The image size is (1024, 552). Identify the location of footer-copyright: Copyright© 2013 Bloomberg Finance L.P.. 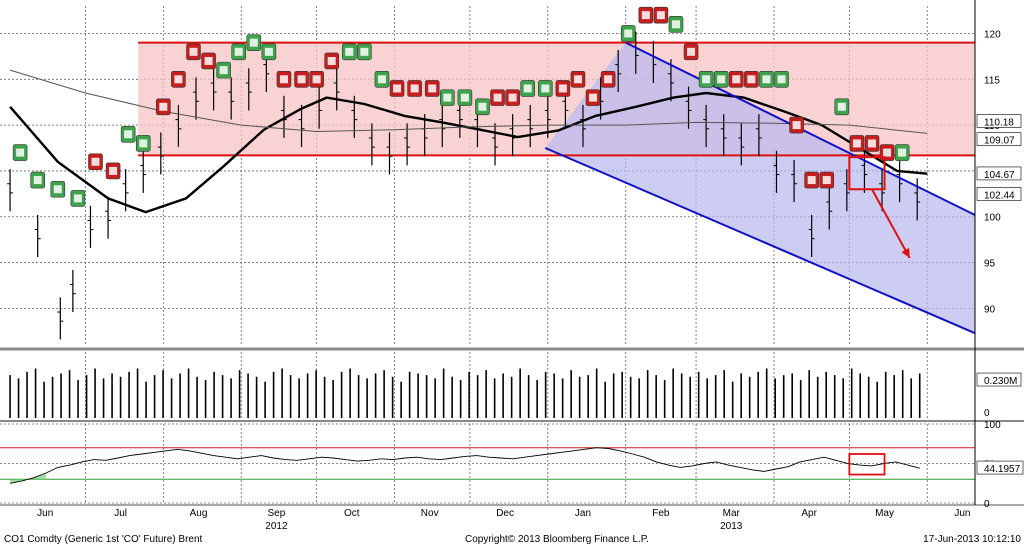
(557, 539).